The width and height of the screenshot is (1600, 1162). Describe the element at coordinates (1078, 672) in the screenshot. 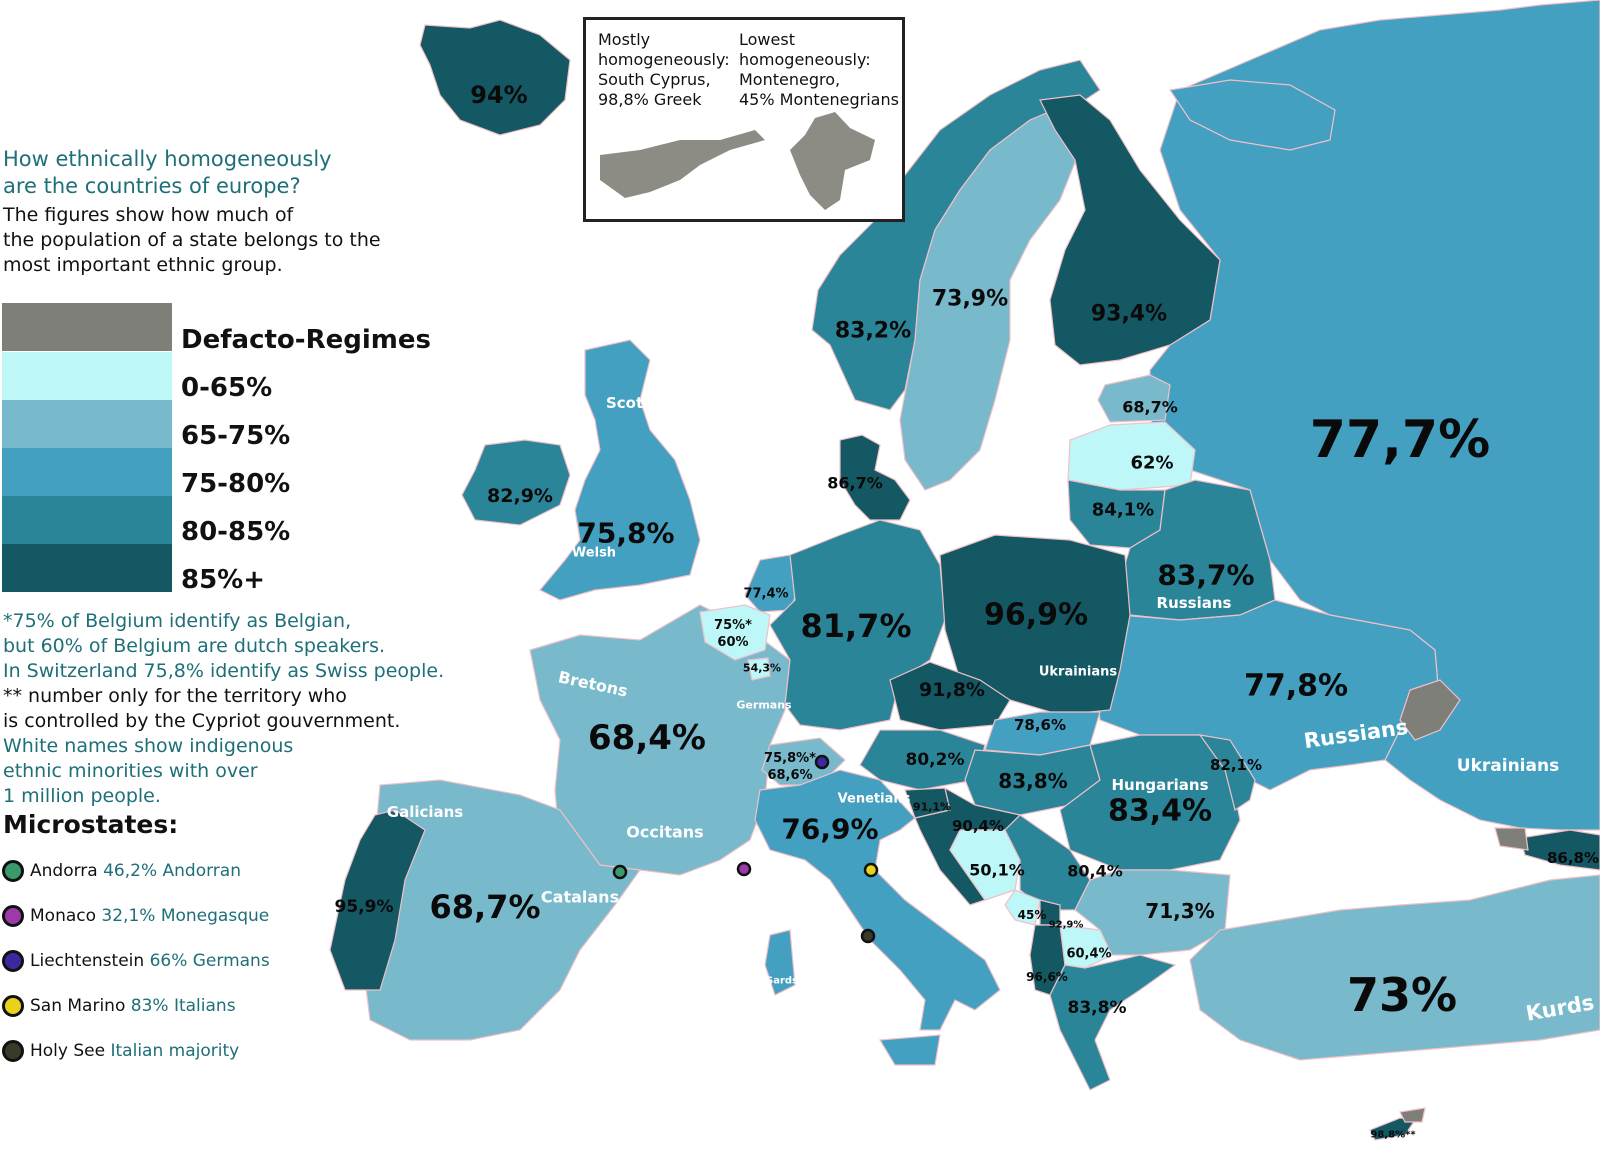

I see `minority-ukrainians-poland: Ukrainians` at that location.